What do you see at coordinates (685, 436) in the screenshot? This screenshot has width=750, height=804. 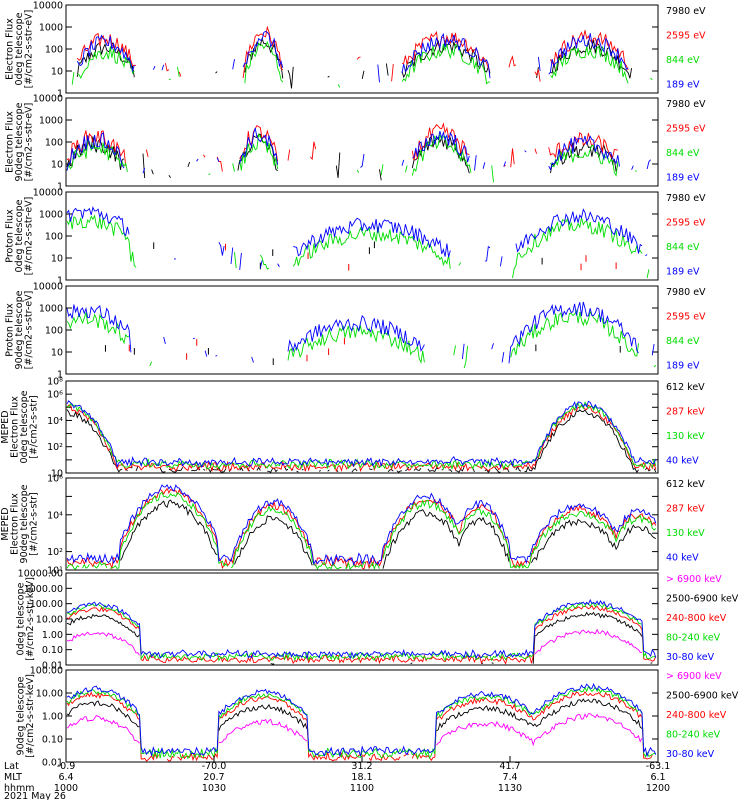 I see `legend-entry: 130 keV` at bounding box center [685, 436].